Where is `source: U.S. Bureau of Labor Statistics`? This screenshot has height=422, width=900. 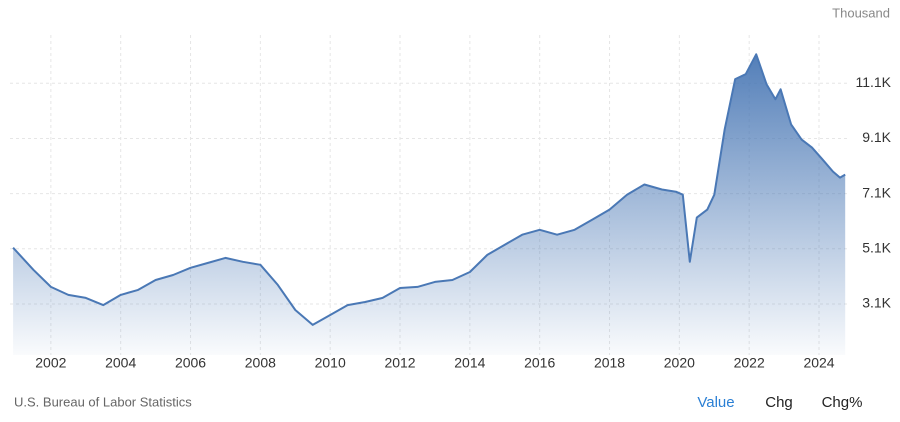
source: U.S. Bureau of Labor Statistics is located at coordinates (103, 401).